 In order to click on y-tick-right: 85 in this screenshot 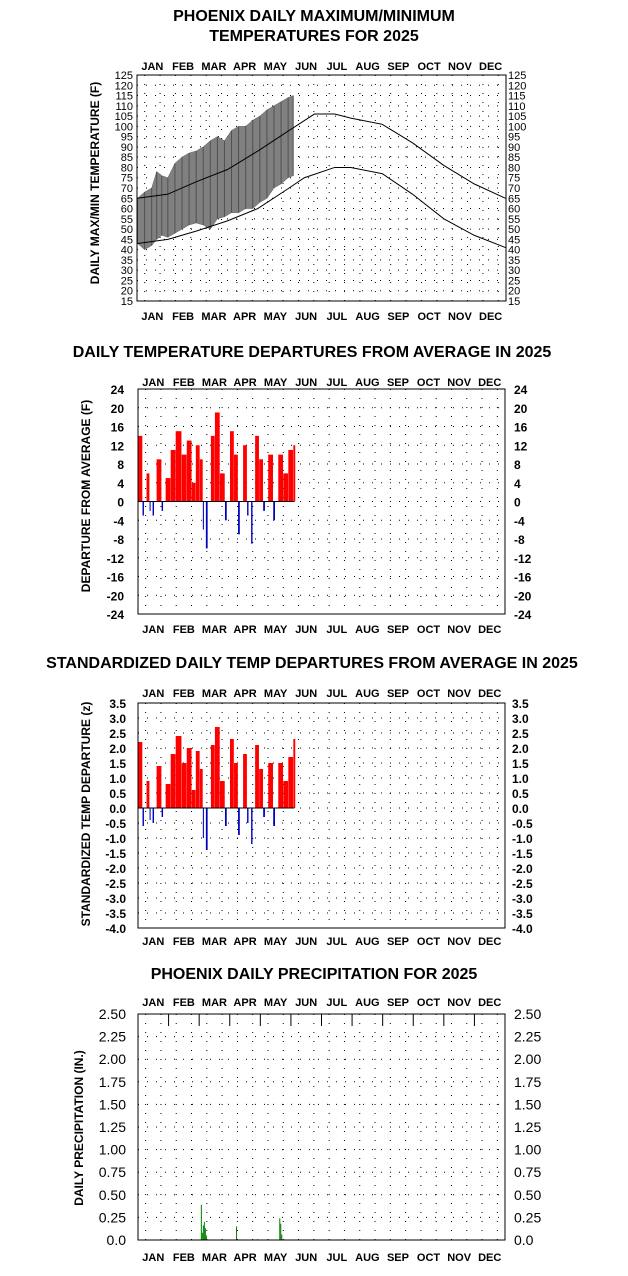, I will do `click(514, 158)`.